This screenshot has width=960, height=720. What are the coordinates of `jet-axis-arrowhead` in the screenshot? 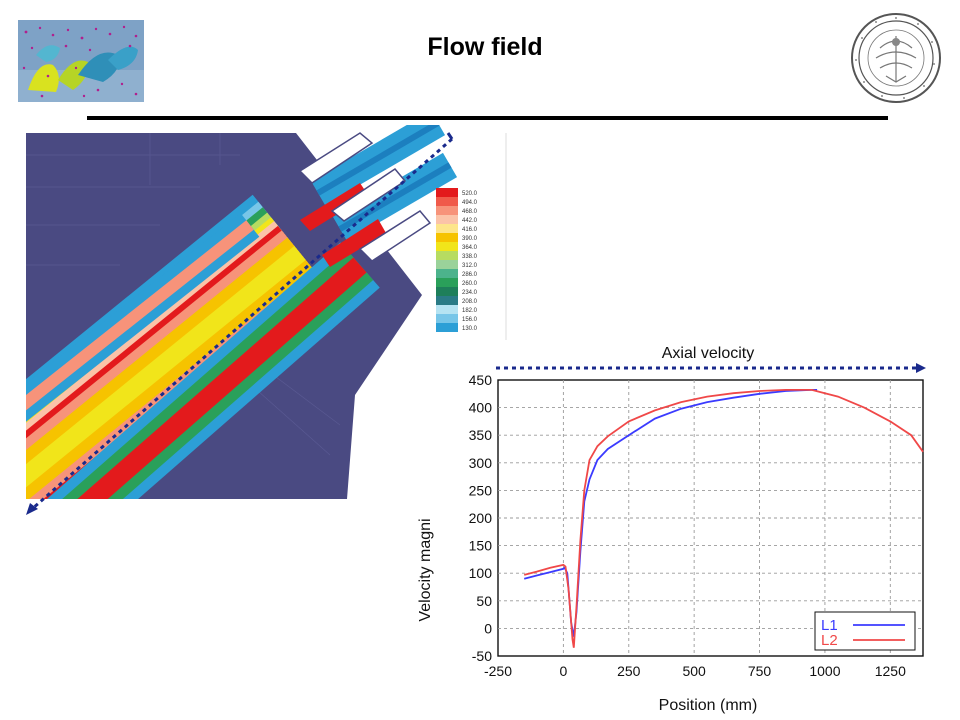 It's located at (32, 509).